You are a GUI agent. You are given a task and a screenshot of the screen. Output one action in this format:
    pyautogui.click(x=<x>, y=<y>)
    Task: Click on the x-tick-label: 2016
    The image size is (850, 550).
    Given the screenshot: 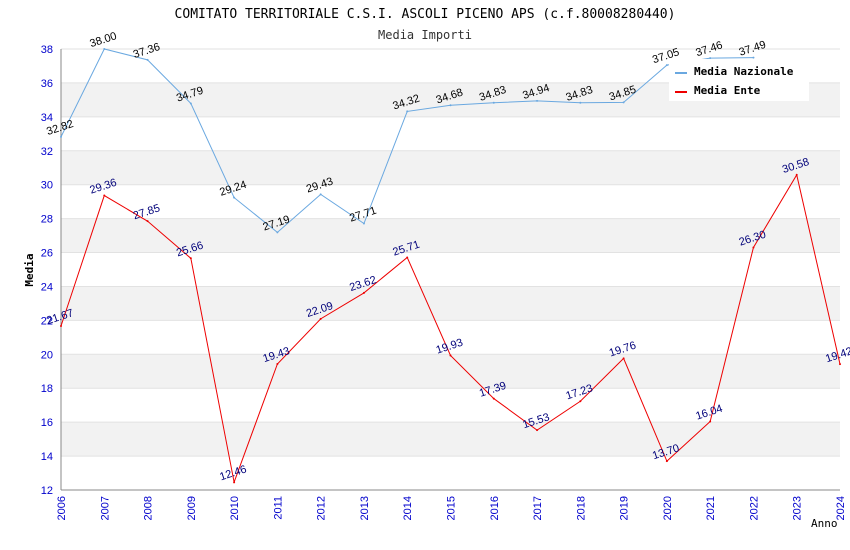 What is the action you would take?
    pyautogui.click(x=495, y=508)
    